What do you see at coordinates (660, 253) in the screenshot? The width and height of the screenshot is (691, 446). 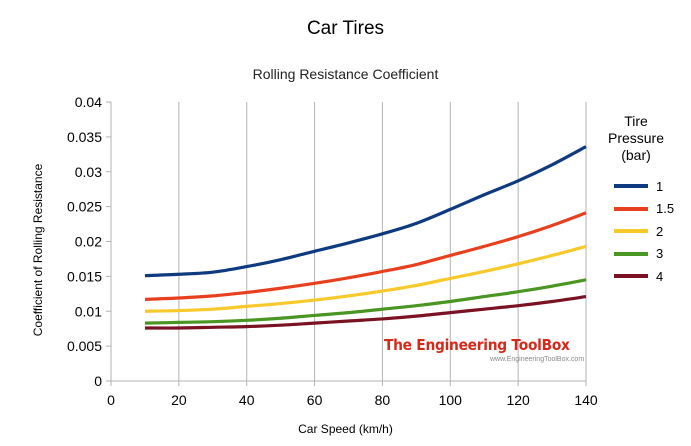 I see `legend-label: 3` at bounding box center [660, 253].